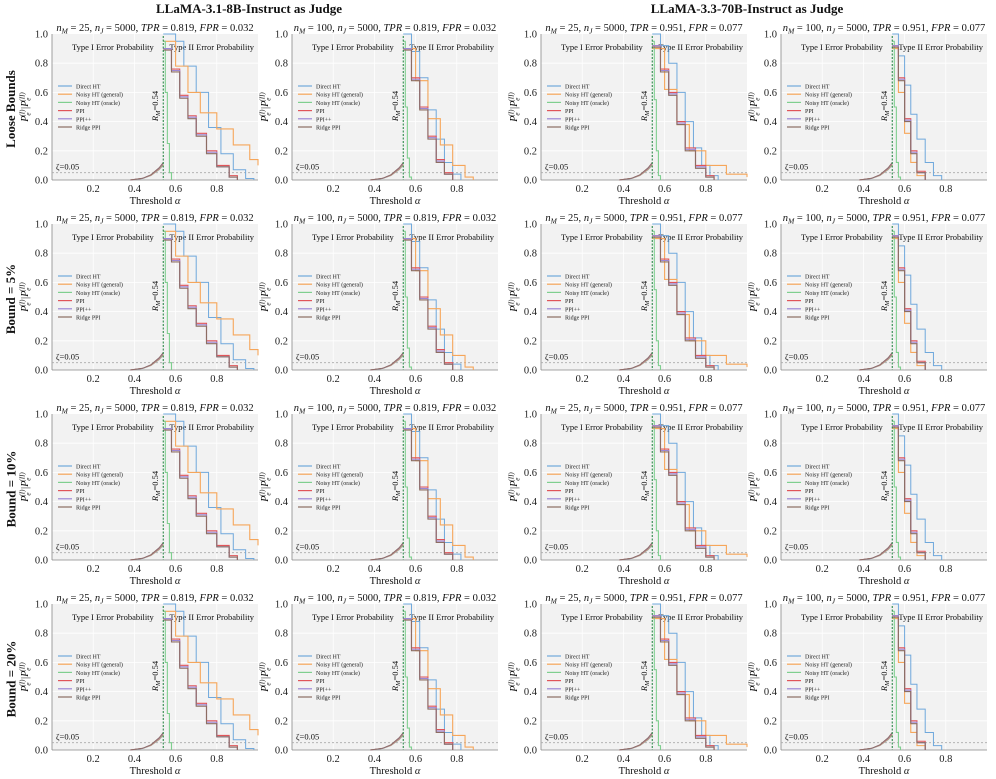 The height and width of the screenshot is (779, 996). I want to click on y-tick-label: 0.8, so click(41, 64).